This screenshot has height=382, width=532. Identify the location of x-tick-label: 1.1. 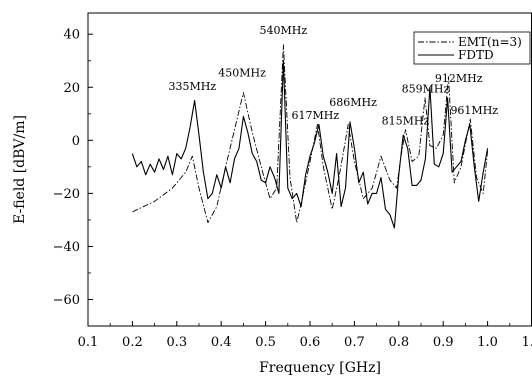
(527, 342).